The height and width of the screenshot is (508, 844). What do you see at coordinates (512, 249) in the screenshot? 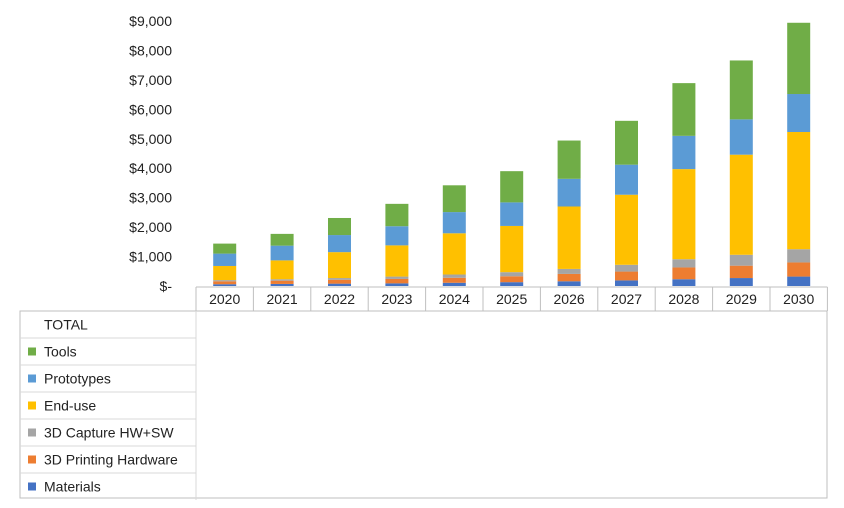
I see `bar-segment-end-use-2025` at bounding box center [512, 249].